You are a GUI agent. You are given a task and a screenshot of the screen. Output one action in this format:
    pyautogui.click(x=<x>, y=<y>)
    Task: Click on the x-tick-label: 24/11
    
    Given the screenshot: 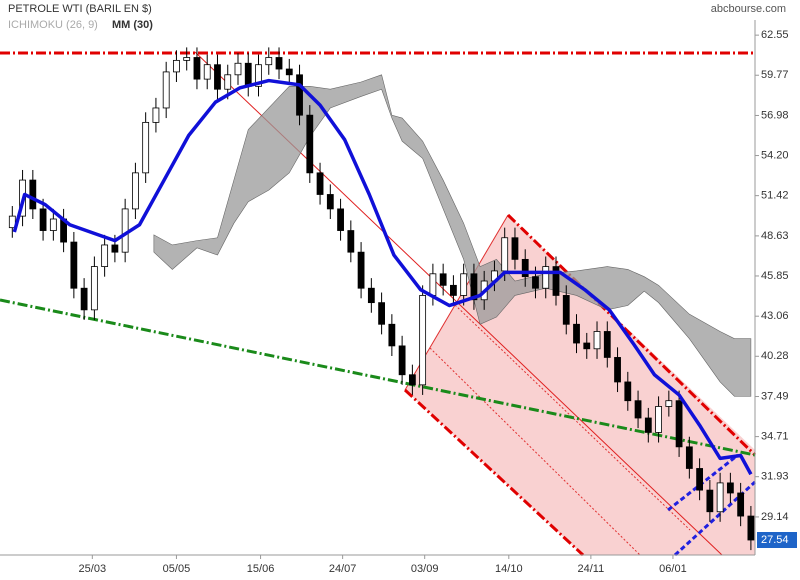 What is the action you would take?
    pyautogui.click(x=591, y=569)
    